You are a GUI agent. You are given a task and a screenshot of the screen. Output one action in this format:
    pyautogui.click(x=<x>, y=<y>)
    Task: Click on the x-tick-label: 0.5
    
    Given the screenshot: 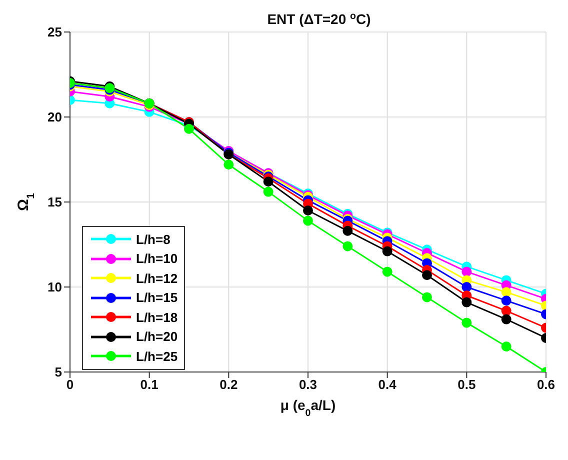 What is the action you would take?
    pyautogui.click(x=467, y=384)
    